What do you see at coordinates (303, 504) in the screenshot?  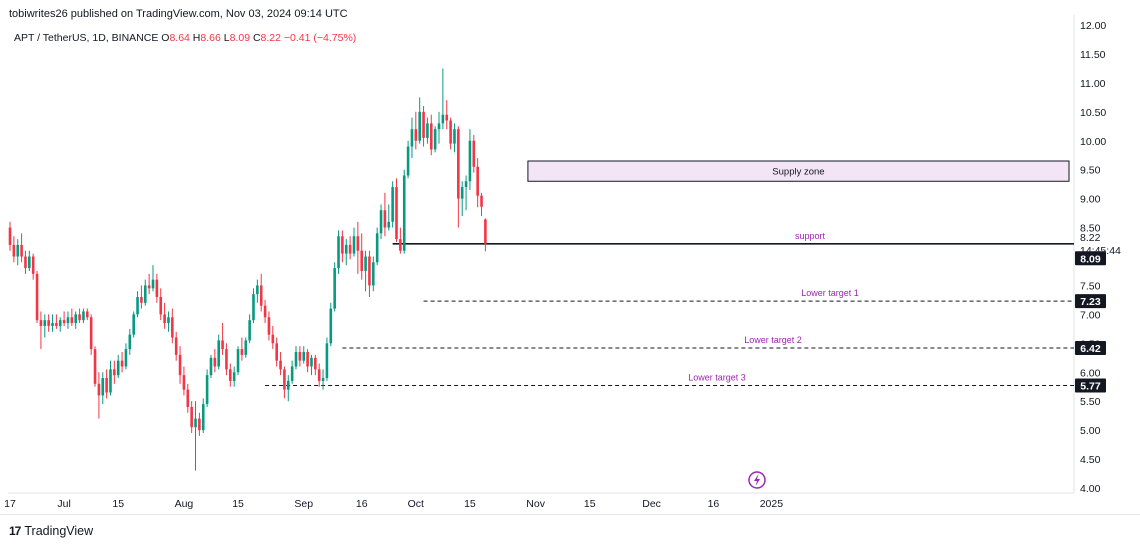 I see `x-tick-label: Sep` at bounding box center [303, 504].